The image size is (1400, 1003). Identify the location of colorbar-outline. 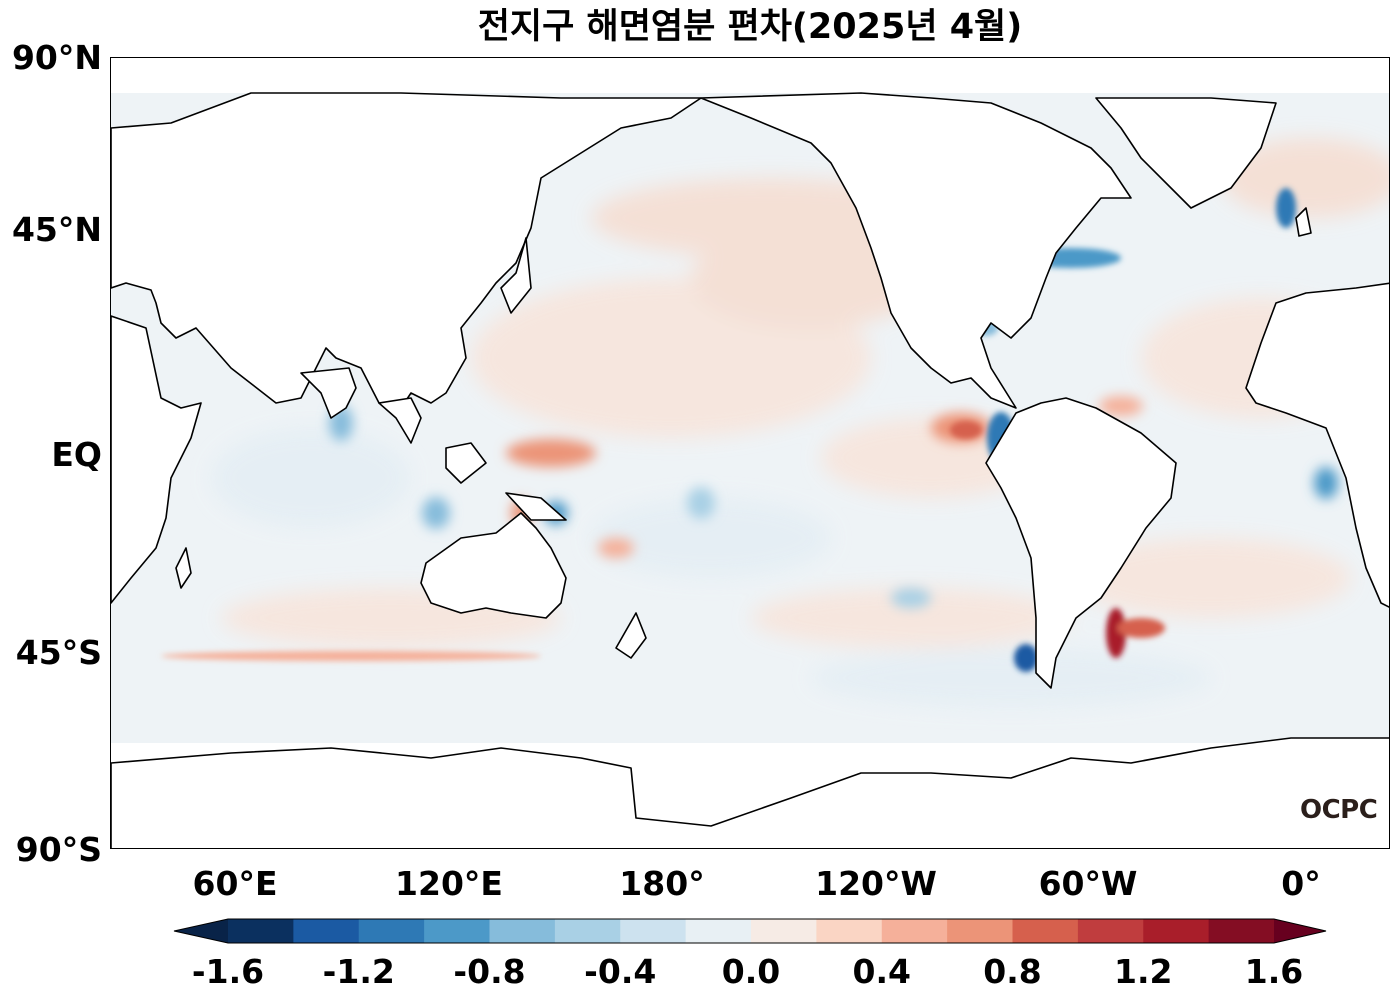
(750, 931).